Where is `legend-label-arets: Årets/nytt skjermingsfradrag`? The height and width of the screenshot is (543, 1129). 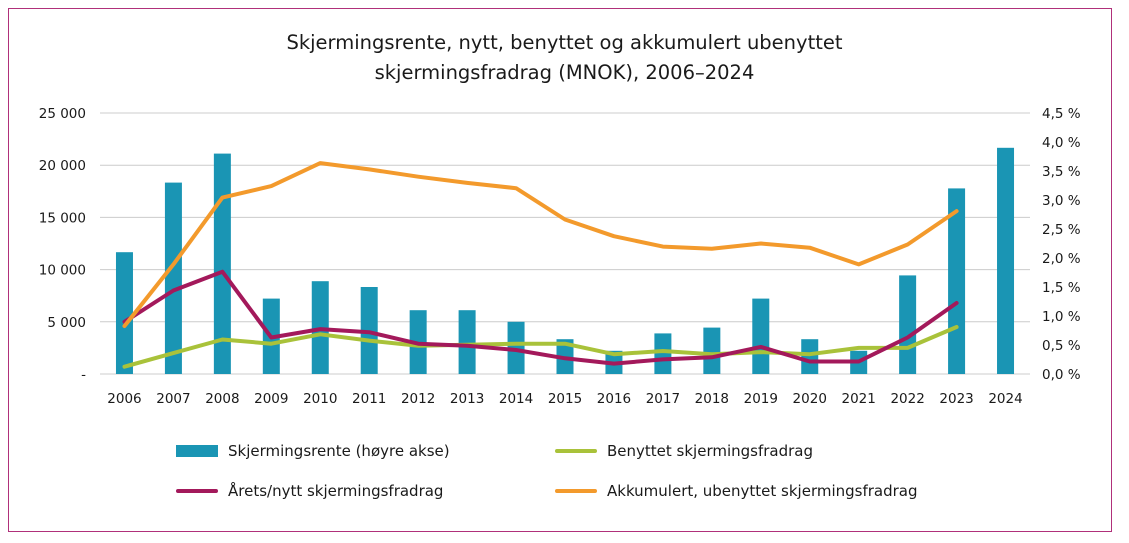 legend-label-arets: Årets/nytt skjermingsfradrag is located at coordinates (336, 491).